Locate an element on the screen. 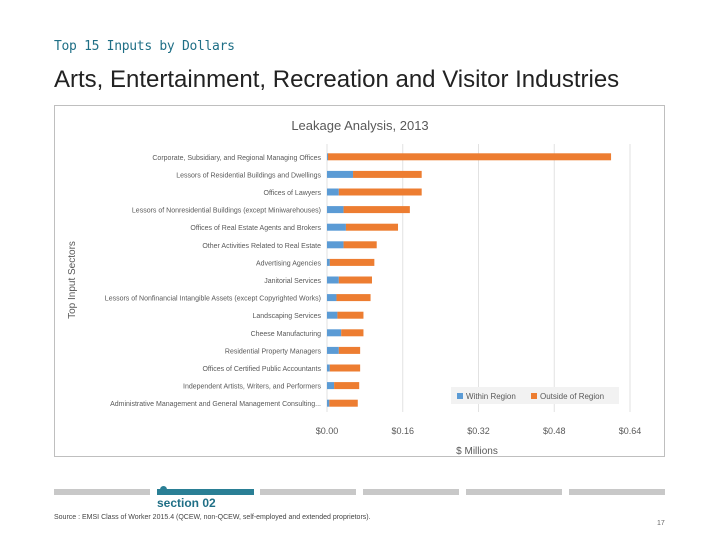 This screenshot has height=540, width=720. x-tick-label: $0.00 is located at coordinates (327, 431).